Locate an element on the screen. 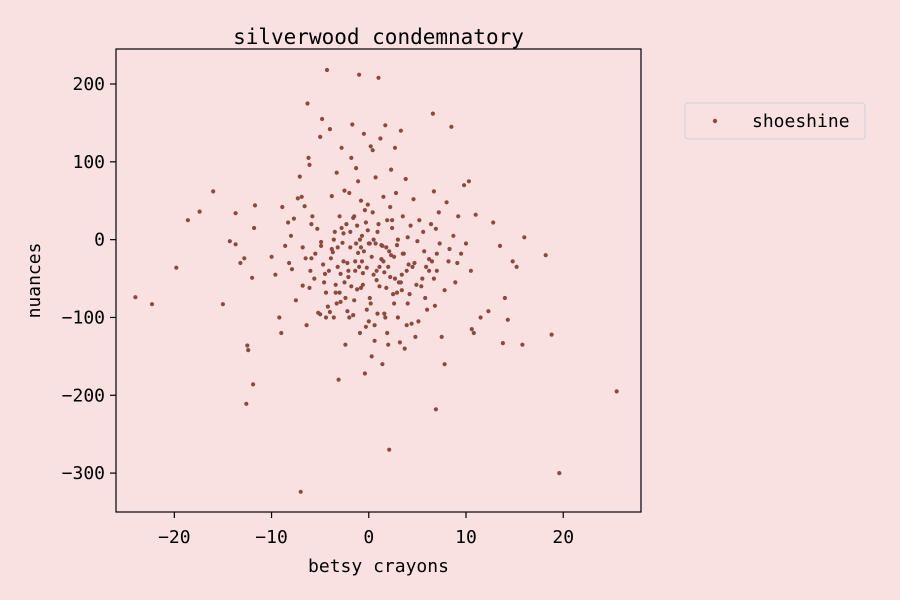 The image size is (900, 600). x-tick-label: 0 is located at coordinates (368, 537).